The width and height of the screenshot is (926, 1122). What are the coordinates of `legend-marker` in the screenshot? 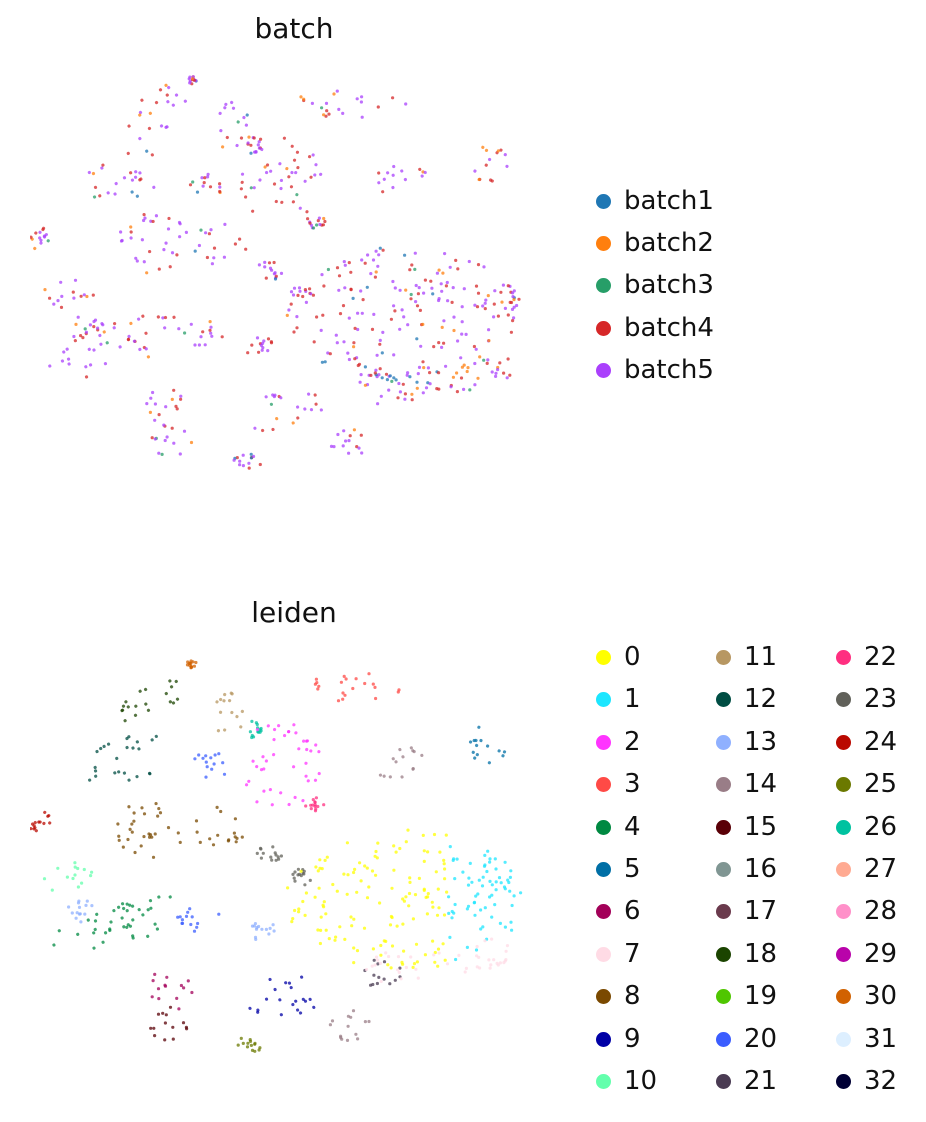 It's located at (843, 912).